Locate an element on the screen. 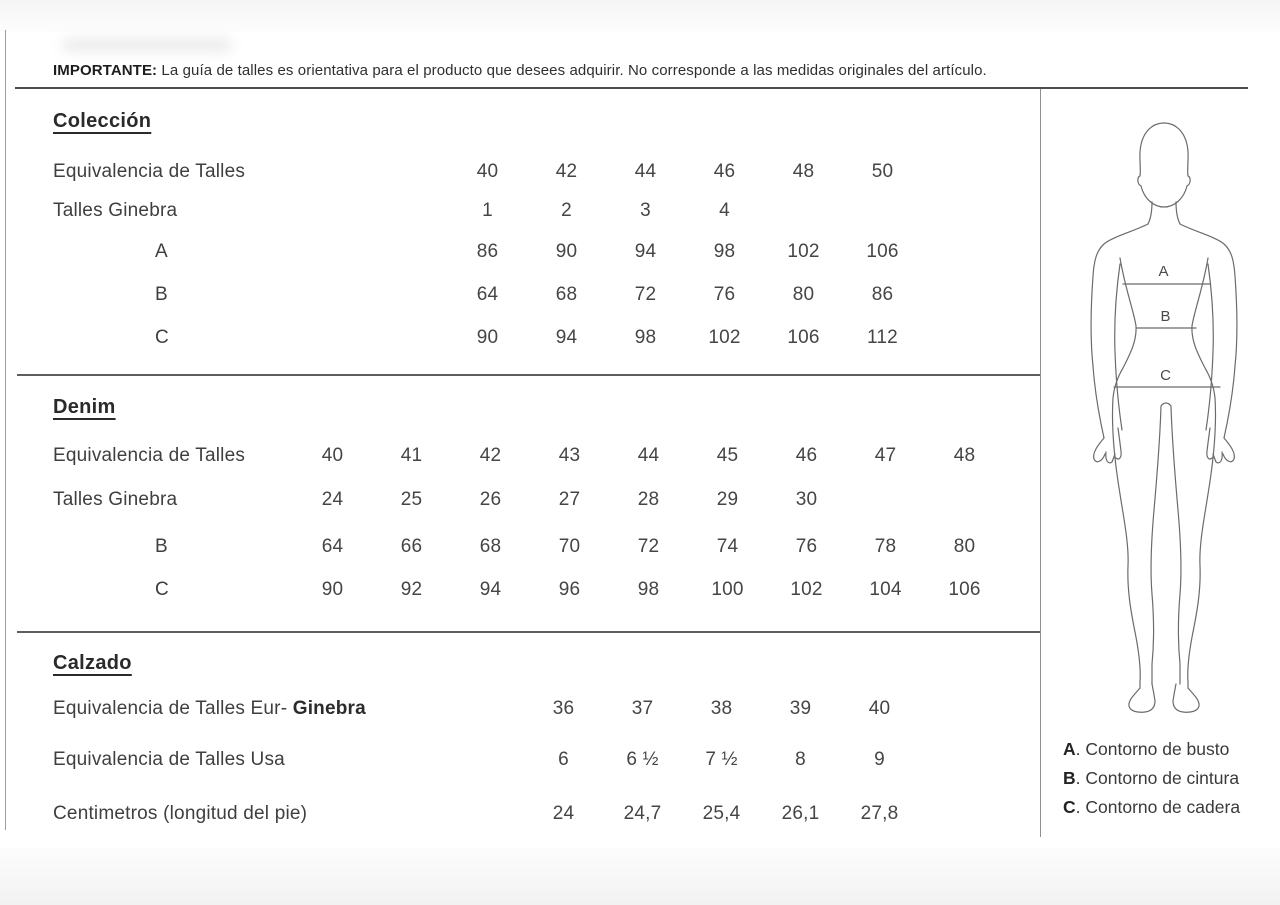  row-label: Talles Ginebra is located at coordinates (115, 499).